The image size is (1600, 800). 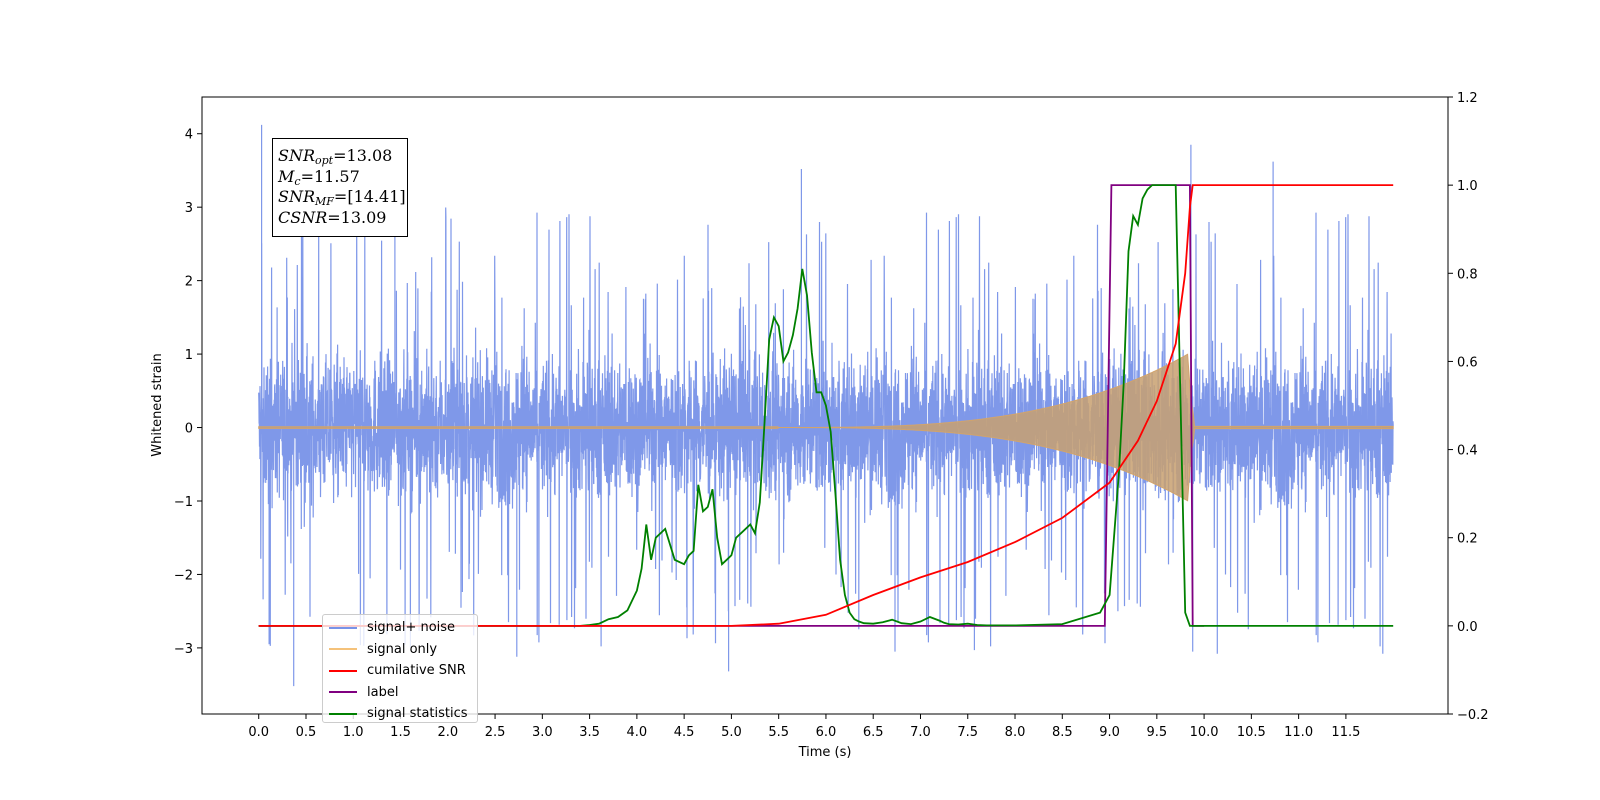 I want to click on y-axis-label: Whitened strain, so click(x=157, y=404).